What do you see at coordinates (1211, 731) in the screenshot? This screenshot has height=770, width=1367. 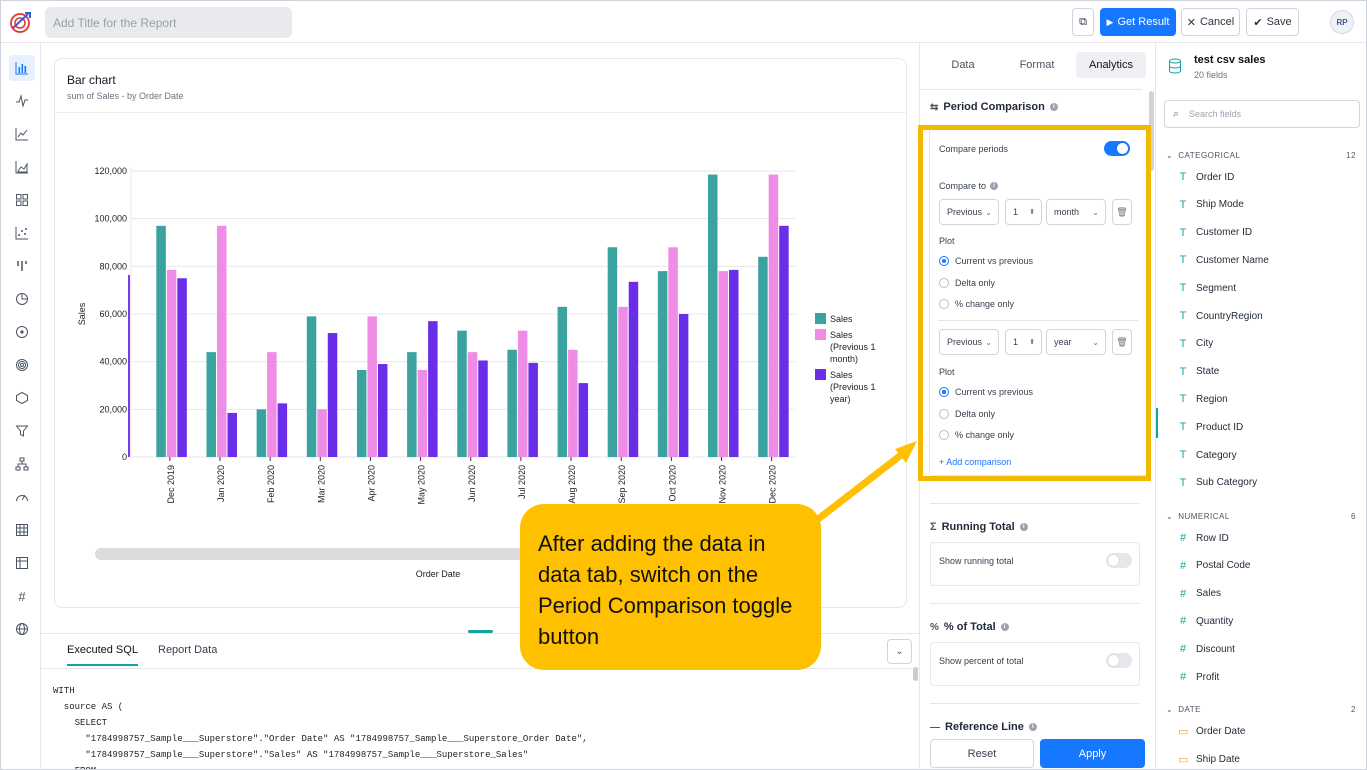 I see `field-item: ▭ Order Date` at bounding box center [1211, 731].